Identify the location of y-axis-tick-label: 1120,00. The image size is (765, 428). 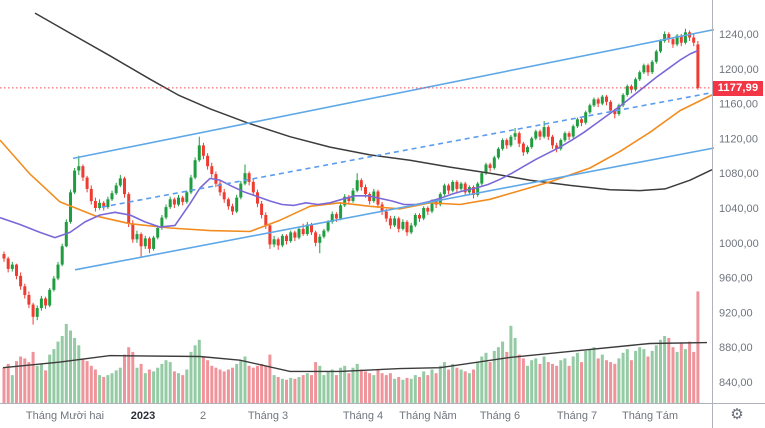
(738, 139).